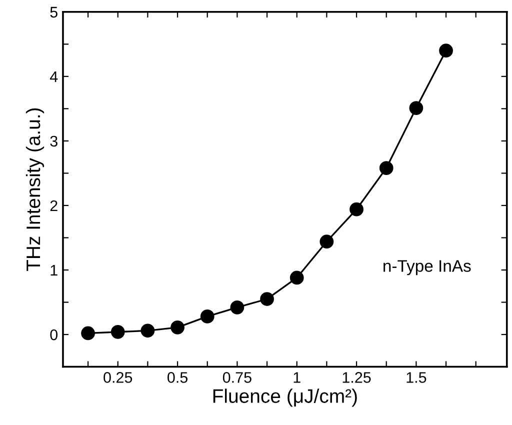  I want to click on annotation: n-Type InAs, so click(427, 268).